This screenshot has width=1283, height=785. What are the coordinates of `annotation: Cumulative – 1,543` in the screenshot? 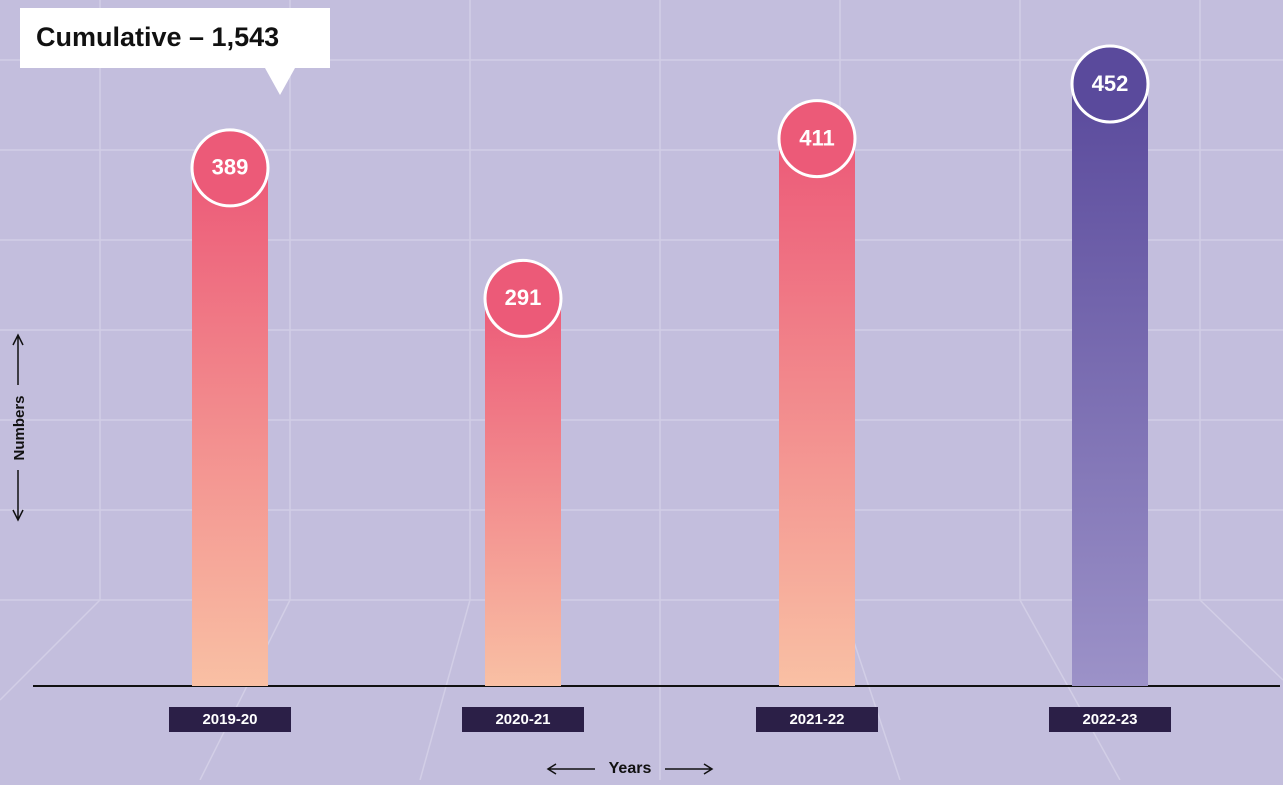 It's located at (157, 37).